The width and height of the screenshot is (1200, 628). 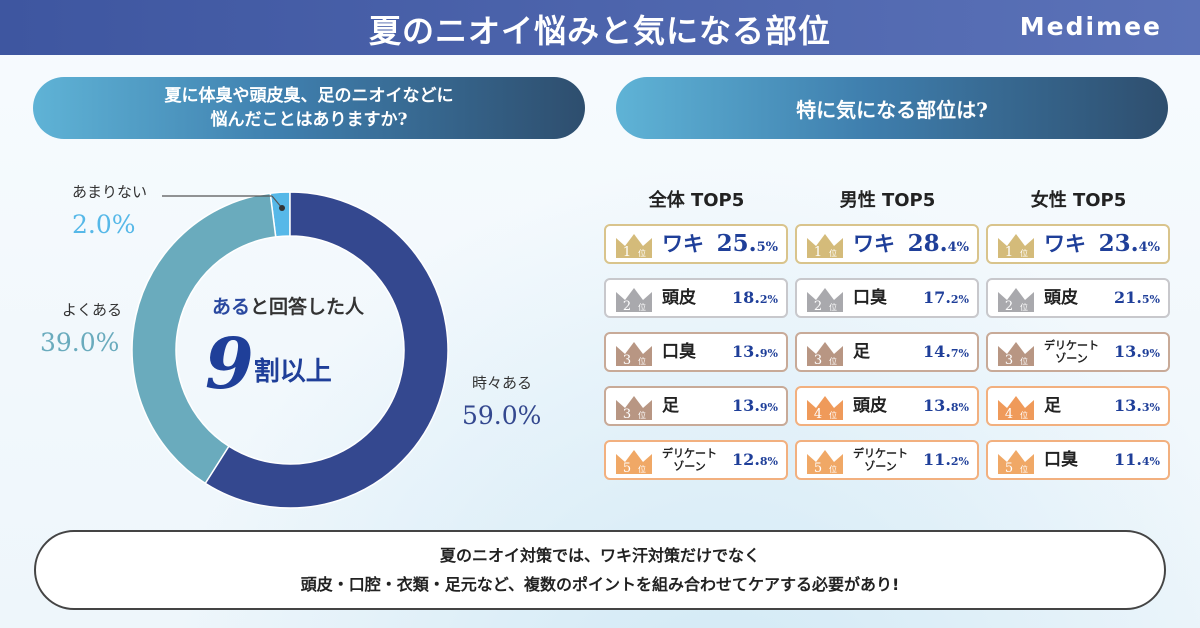 What do you see at coordinates (292, 372) in the screenshot?
I see `center-big-suffix: 割以上` at bounding box center [292, 372].